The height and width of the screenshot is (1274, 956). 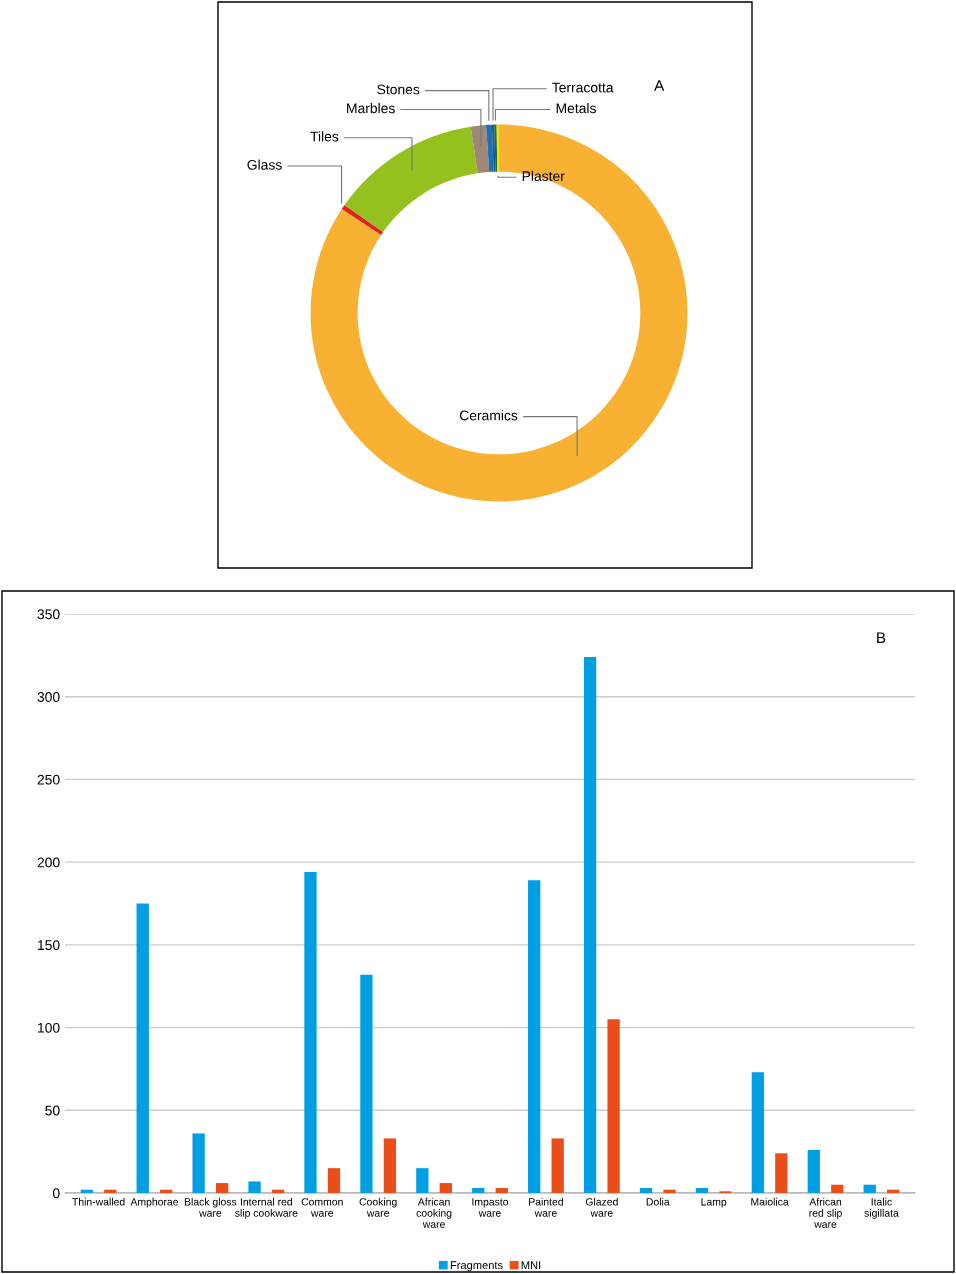 What do you see at coordinates (583, 87) in the screenshot?
I see `slice-label: Terracotta` at bounding box center [583, 87].